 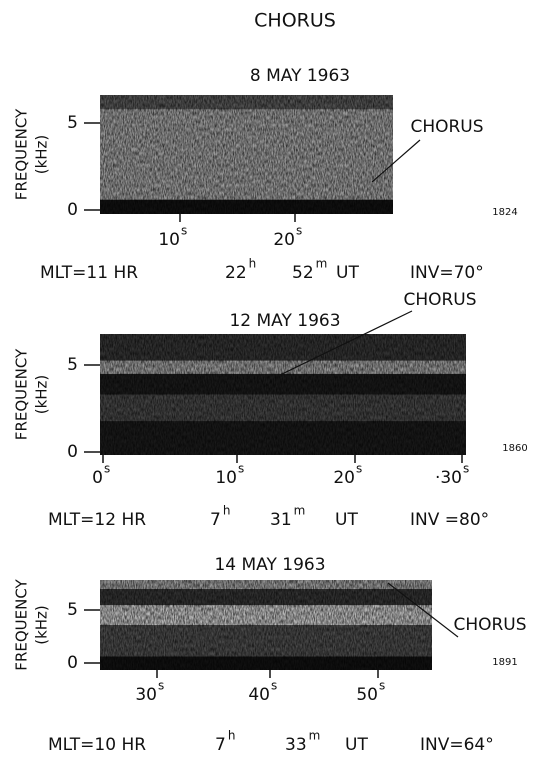 What do you see at coordinates (284, 321) in the screenshot?
I see `panel-date: 12 MAY 1963` at bounding box center [284, 321].